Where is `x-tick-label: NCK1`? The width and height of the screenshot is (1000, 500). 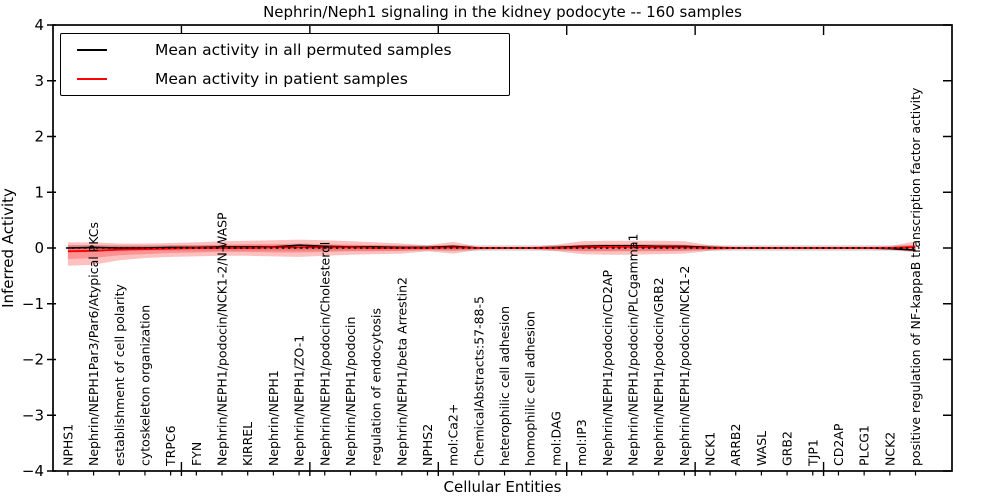 x-tick-label: NCK1 is located at coordinates (710, 449).